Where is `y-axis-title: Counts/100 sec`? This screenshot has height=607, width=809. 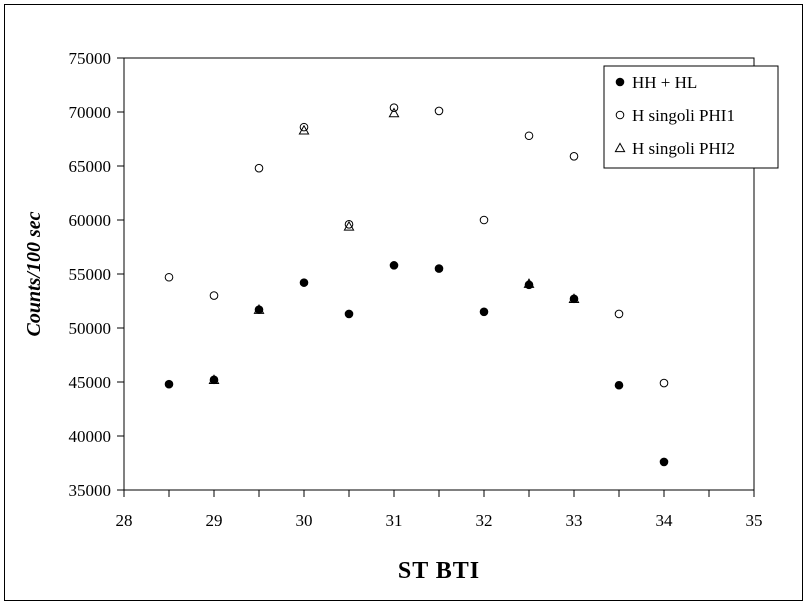
y-axis-title: Counts/100 sec is located at coordinates (34, 273).